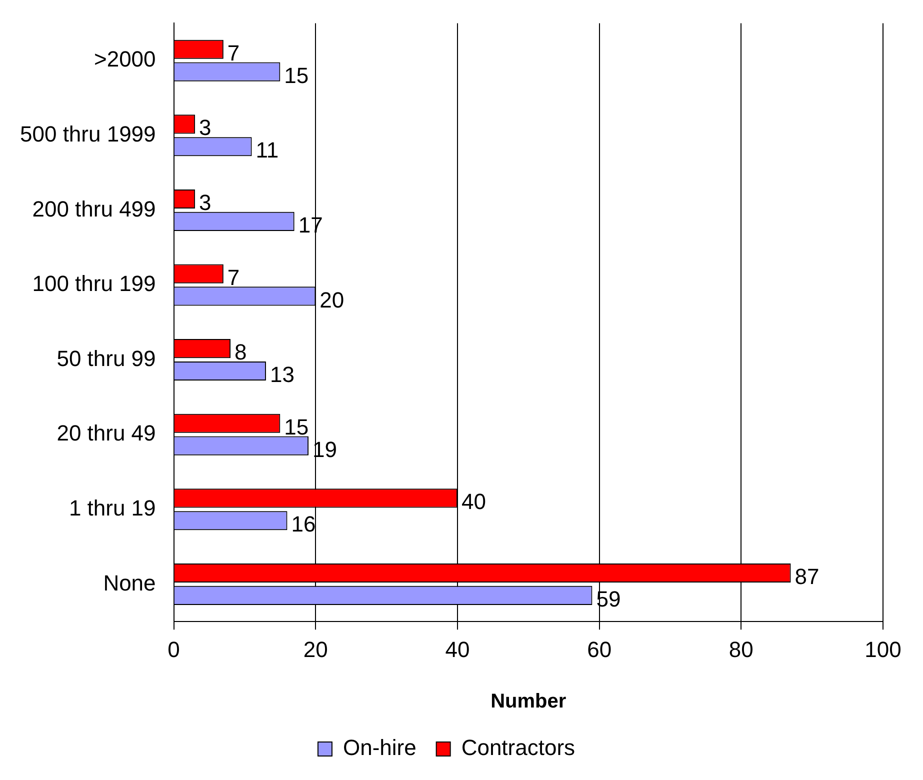 The width and height of the screenshot is (923, 780). What do you see at coordinates (518, 747) in the screenshot?
I see `legend-label: Contractors` at bounding box center [518, 747].